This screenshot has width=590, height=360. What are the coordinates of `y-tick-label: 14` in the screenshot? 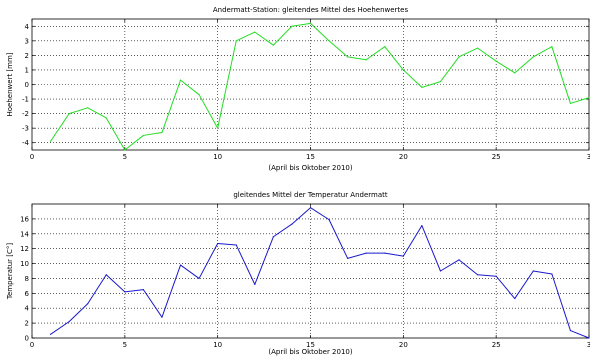 It's located at (24, 234).